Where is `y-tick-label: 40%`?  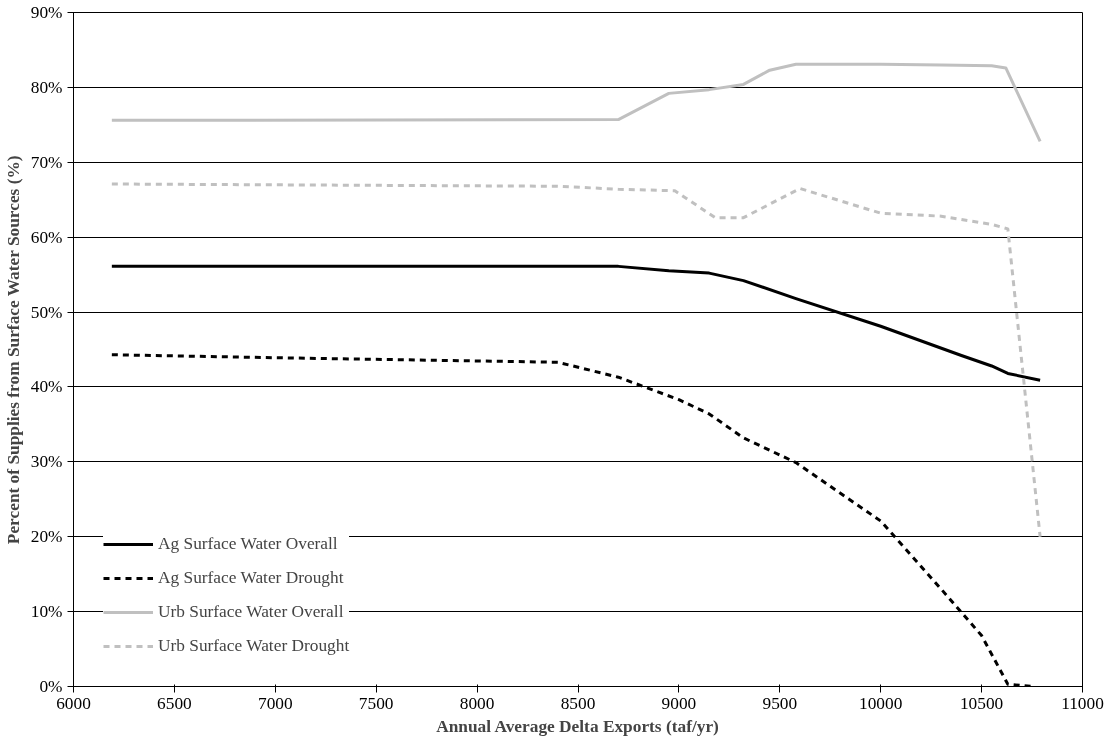
y-tick-label: 40% is located at coordinates (46, 387).